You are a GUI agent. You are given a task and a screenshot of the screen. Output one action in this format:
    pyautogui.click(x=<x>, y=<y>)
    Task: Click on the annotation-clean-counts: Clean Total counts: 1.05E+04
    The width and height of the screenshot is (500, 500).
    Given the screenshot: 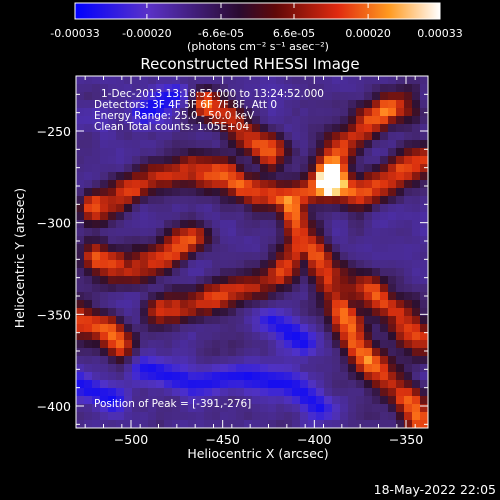 What is the action you would take?
    pyautogui.click(x=171, y=127)
    